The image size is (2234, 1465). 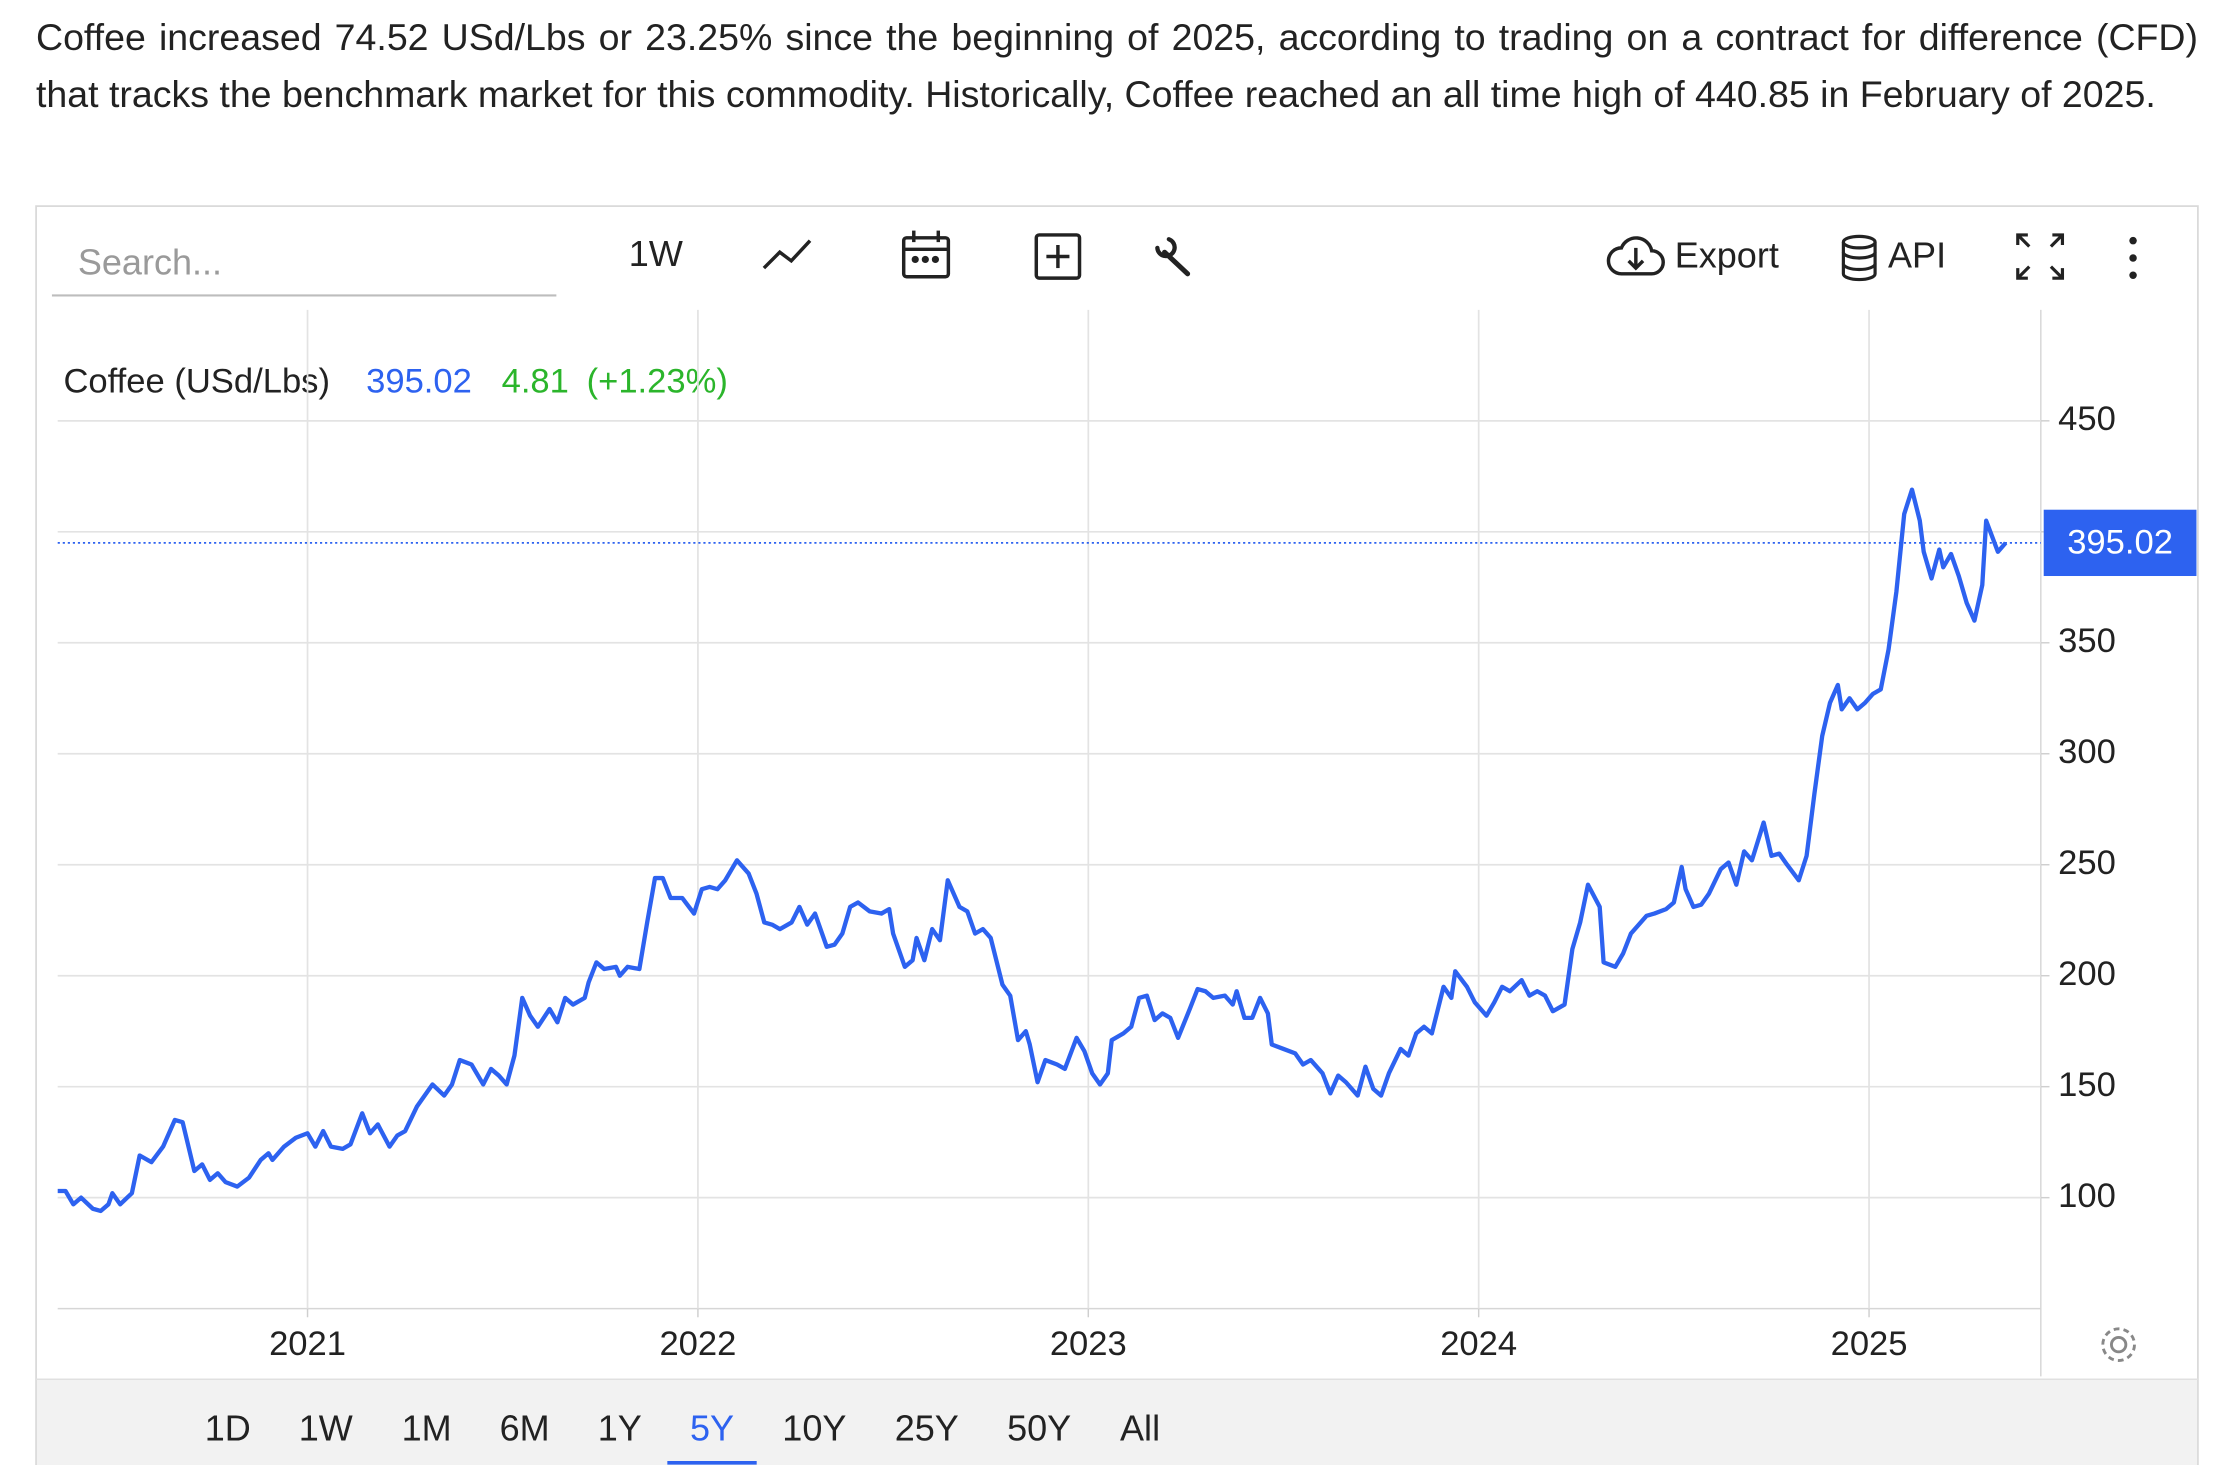 What do you see at coordinates (2087, 641) in the screenshot?
I see `y-tick-label: 350` at bounding box center [2087, 641].